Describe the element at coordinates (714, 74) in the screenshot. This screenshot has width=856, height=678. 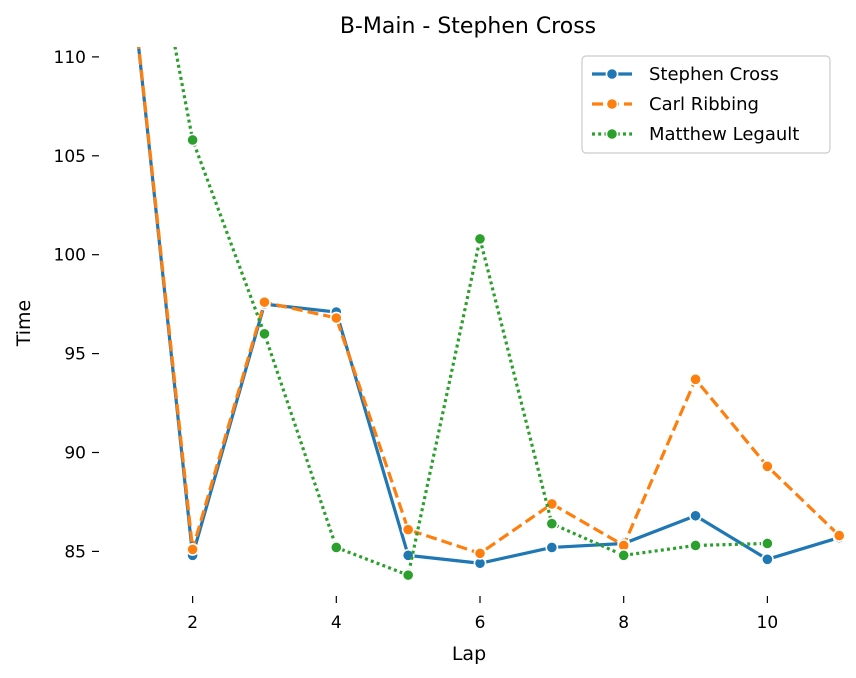
I see `legend-label: Stephen Cross` at that location.